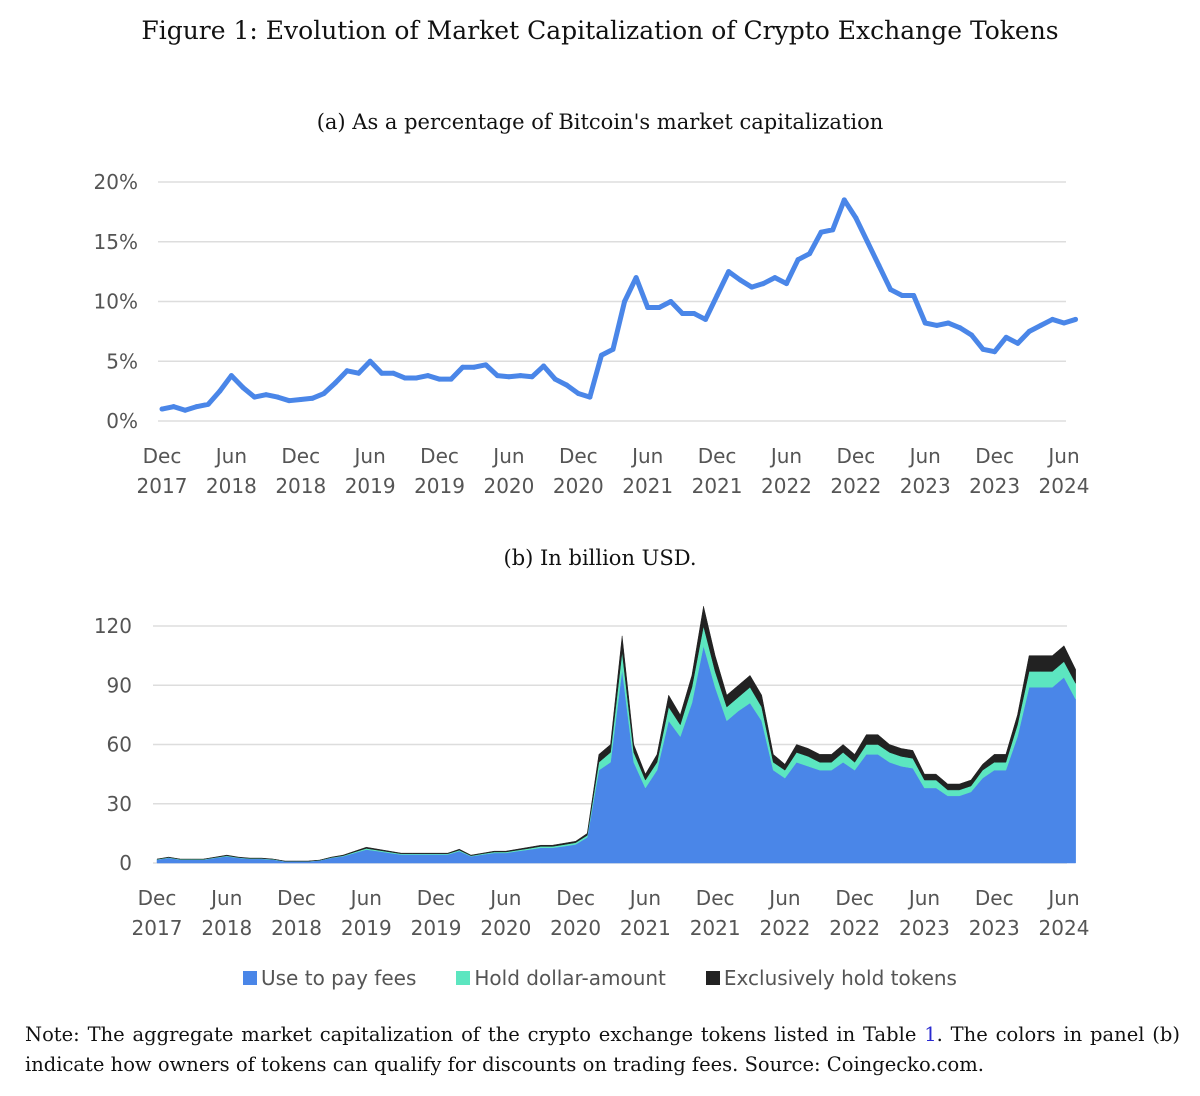 This screenshot has width=1200, height=1096. Describe the element at coordinates (570, 978) in the screenshot. I see `legend-label-dollar: Hold dollar-amount` at that location.